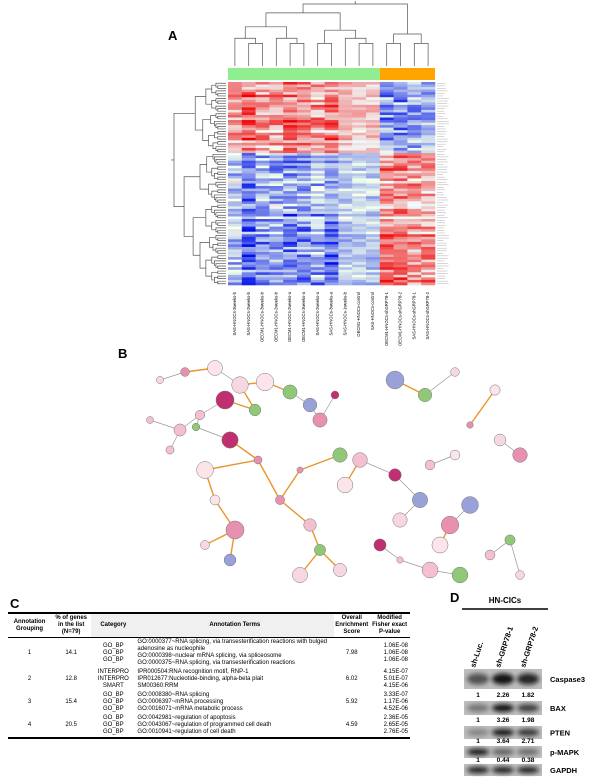  What do you see at coordinates (395, 380) in the screenshot?
I see `network-node` at bounding box center [395, 380].